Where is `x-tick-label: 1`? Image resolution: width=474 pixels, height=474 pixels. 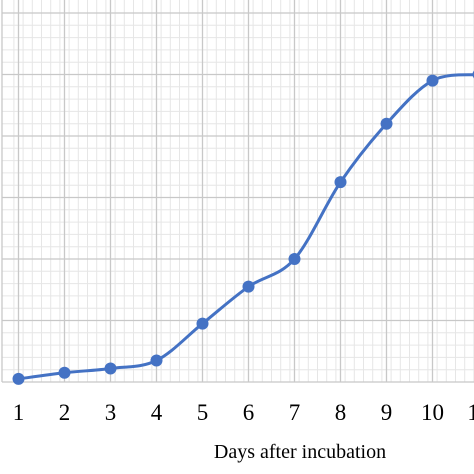 x-tick-label: 1 is located at coordinates (19, 412).